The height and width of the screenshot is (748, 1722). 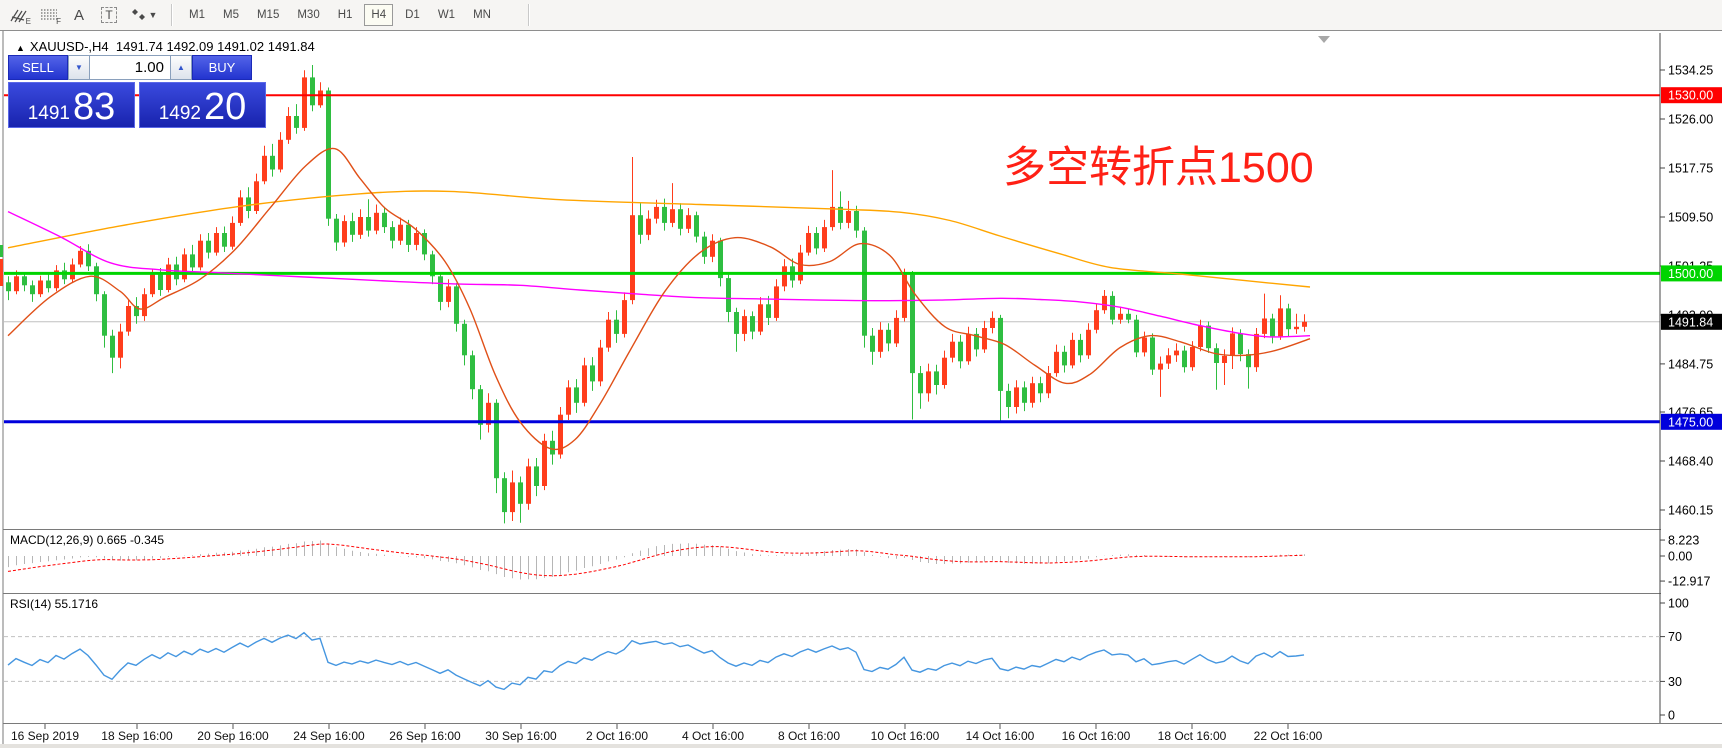 What do you see at coordinates (153, 15) in the screenshot?
I see `chevron-down-icon: ▼` at bounding box center [153, 15].